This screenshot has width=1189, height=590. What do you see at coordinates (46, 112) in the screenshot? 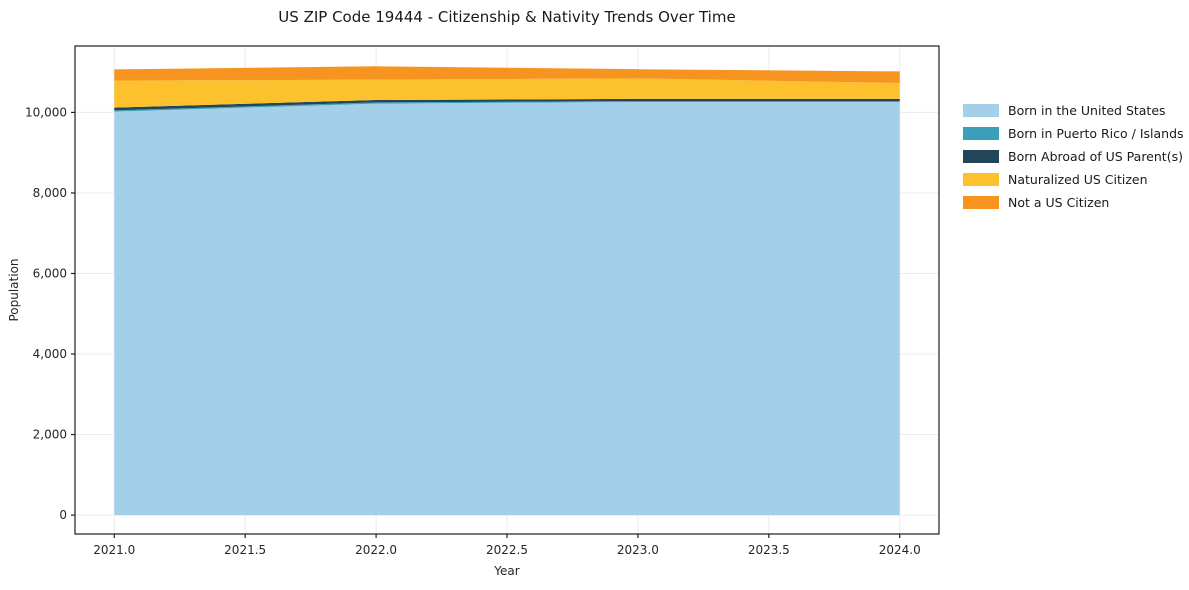
I see `y-tick-label: 10,000` at bounding box center [46, 112].